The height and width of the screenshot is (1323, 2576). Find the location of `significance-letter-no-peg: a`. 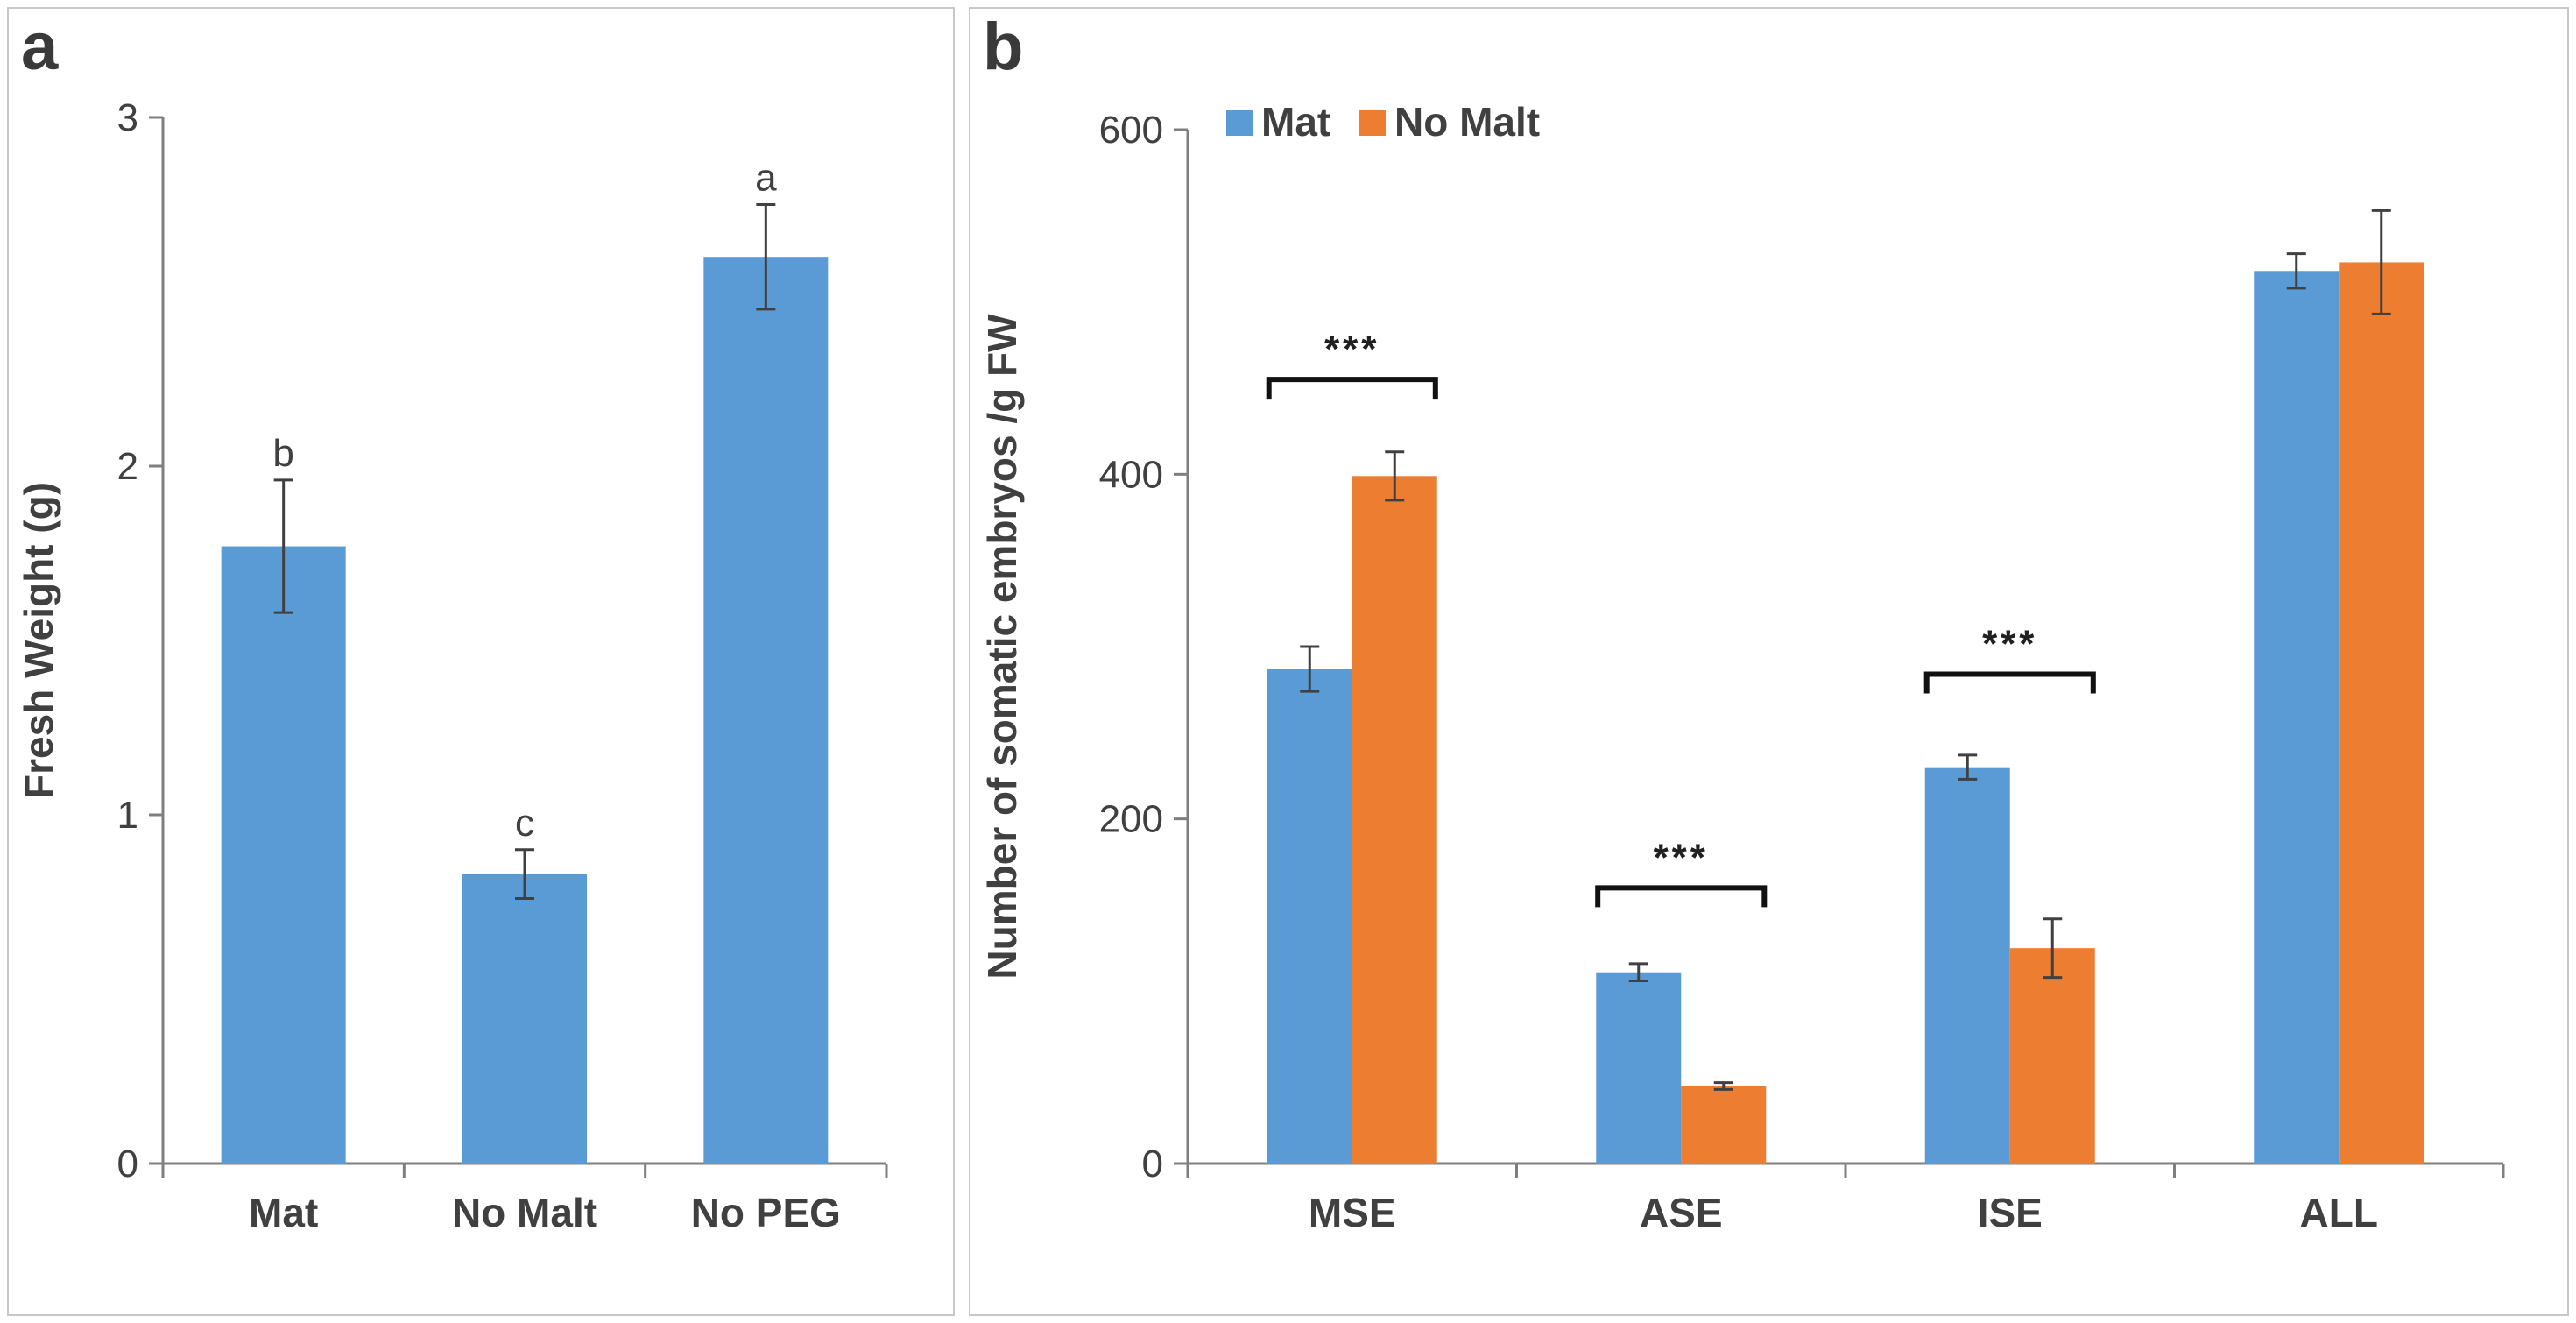

significance-letter-no-peg: a is located at coordinates (766, 178).